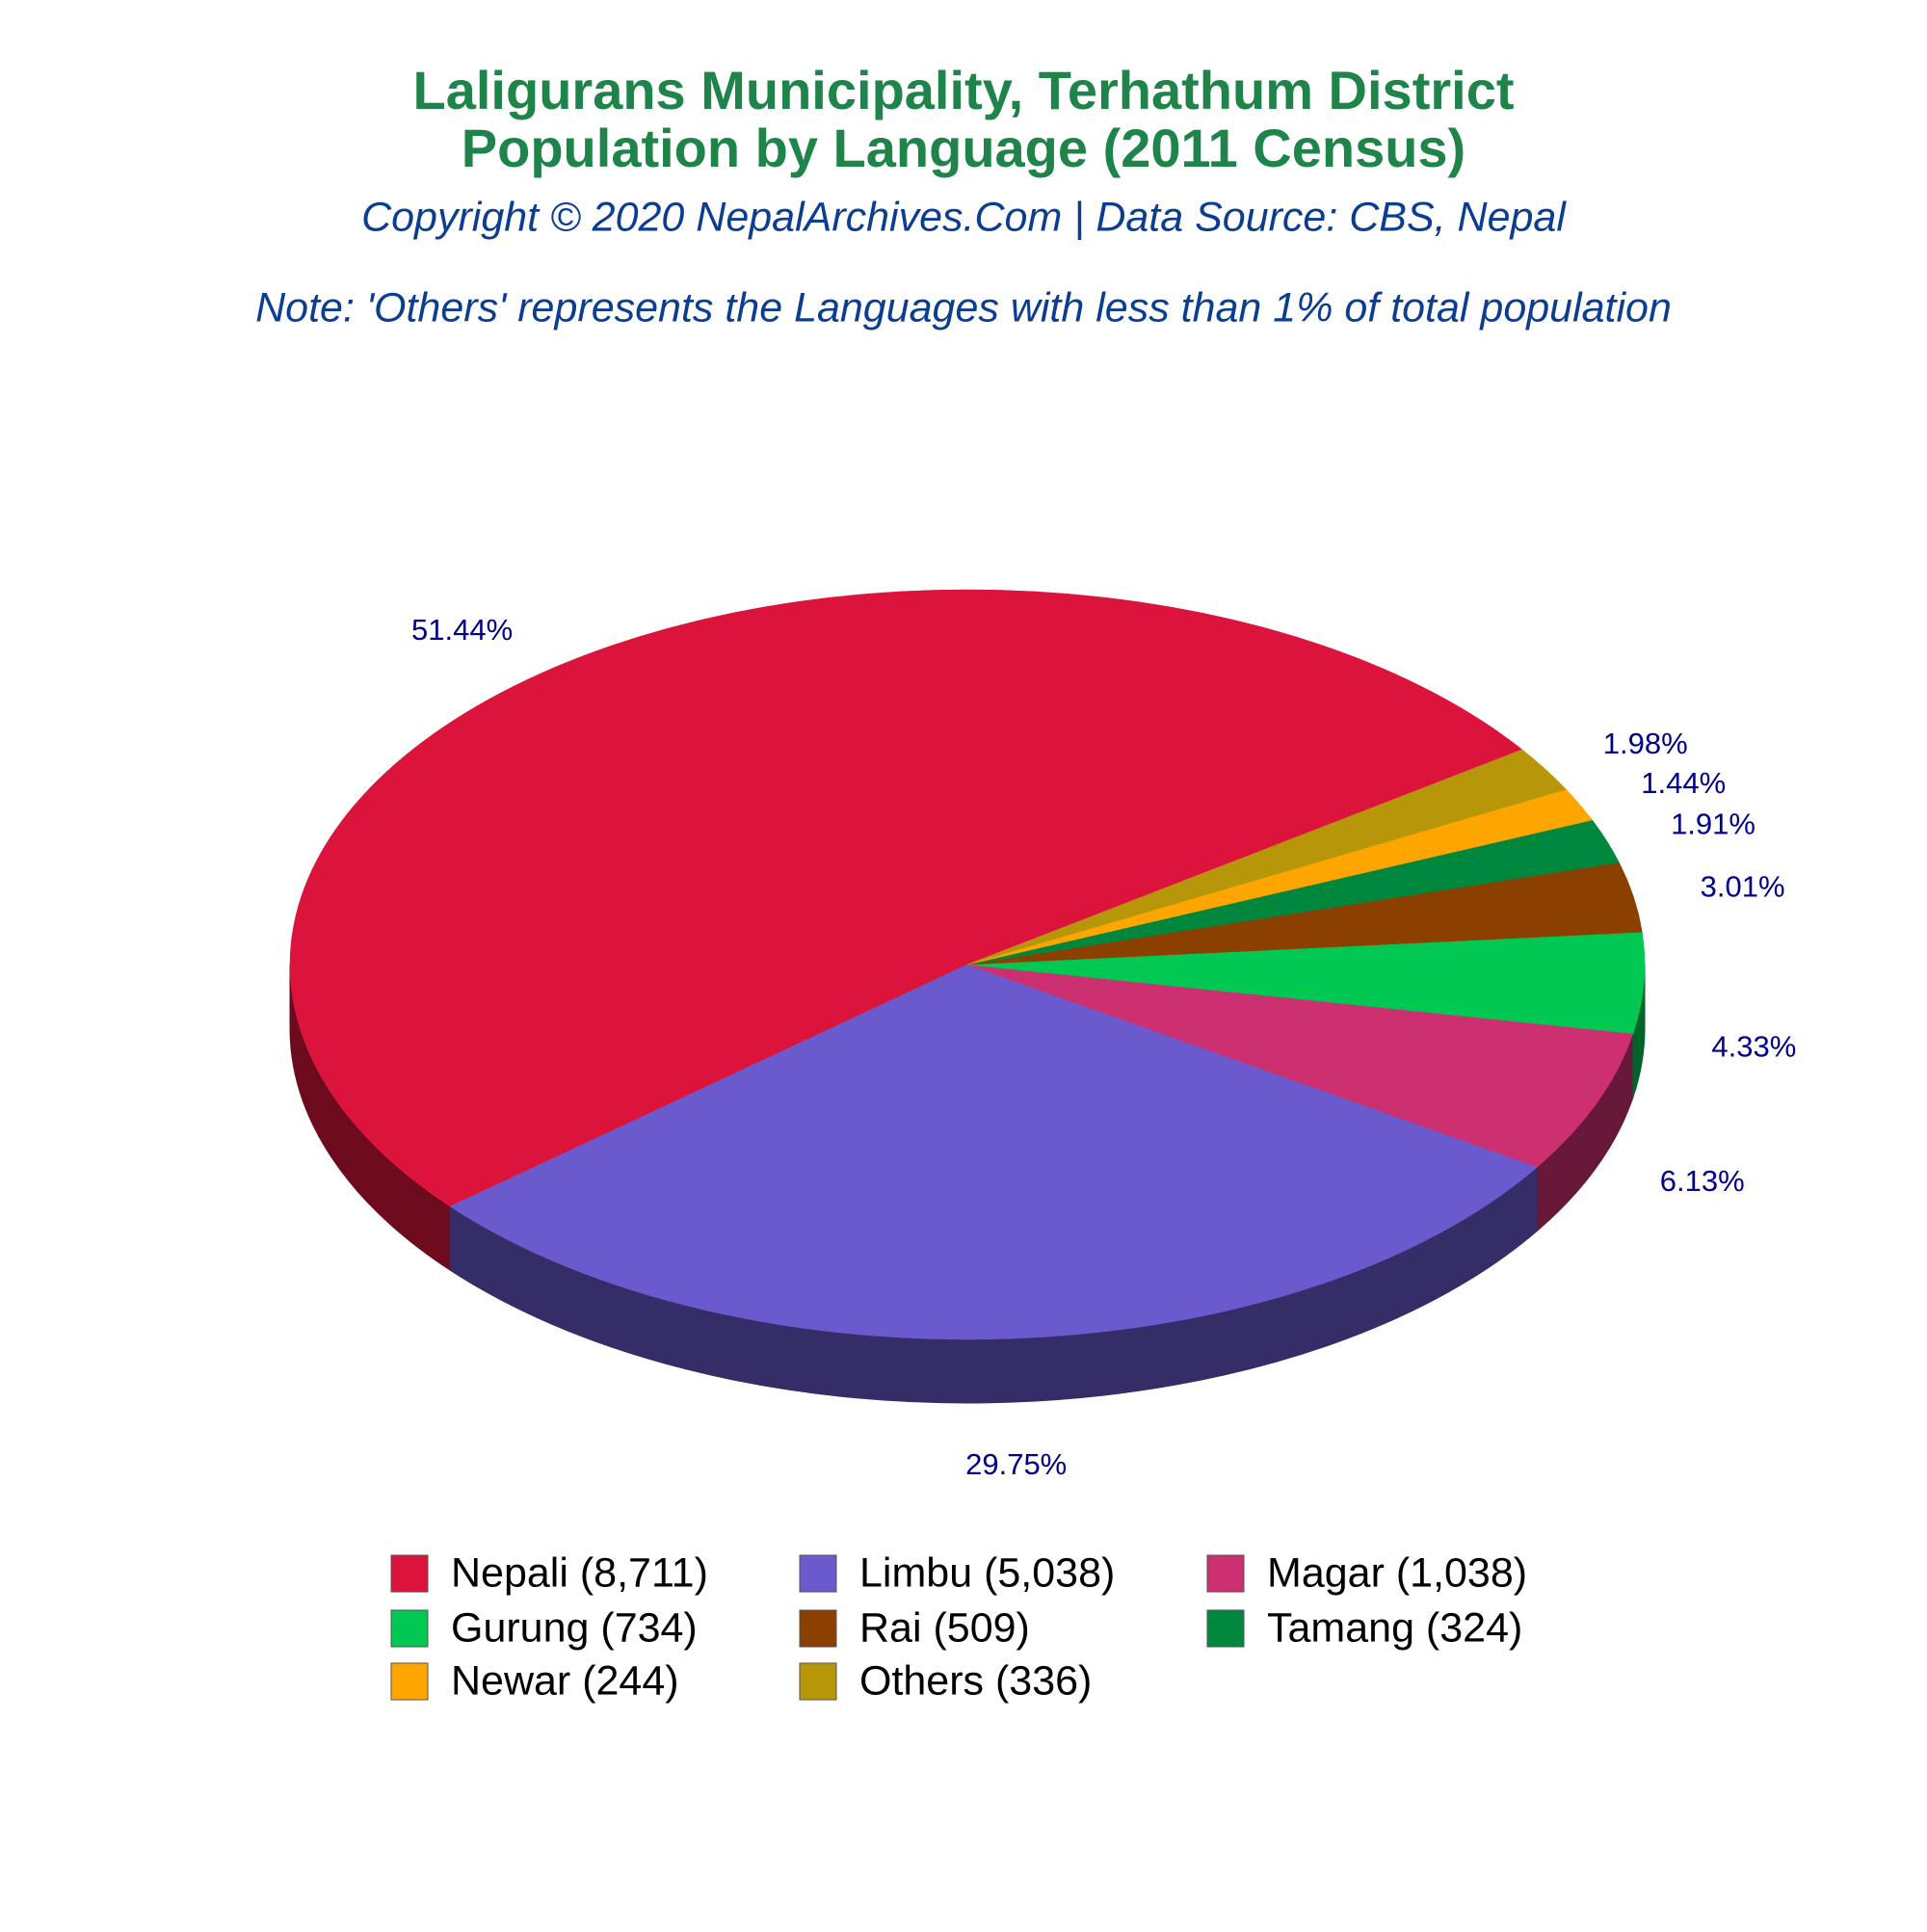  I want to click on legend-label: Limbu (5,038), so click(987, 1572).